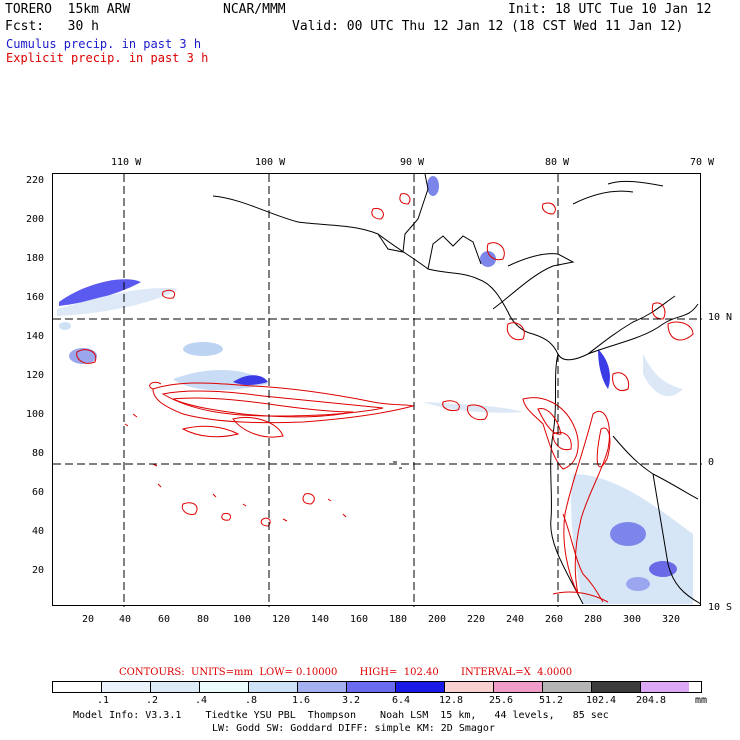 The width and height of the screenshot is (740, 740). I want to click on y-tick-label: 20, so click(38, 570).